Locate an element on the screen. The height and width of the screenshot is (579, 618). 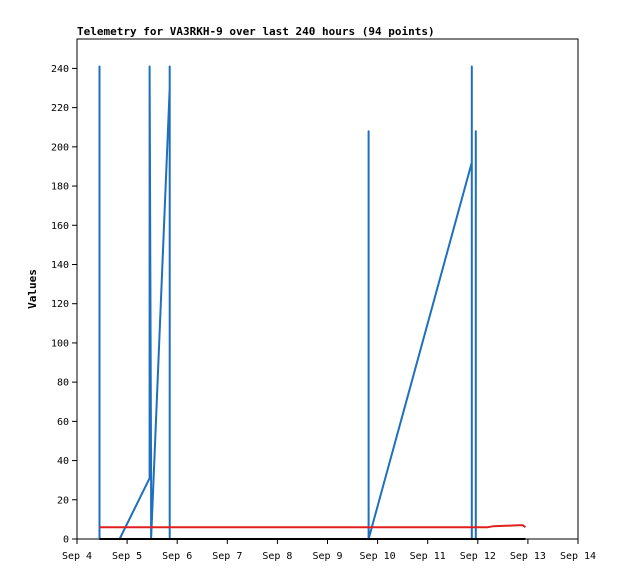
y-tick-label: 40 is located at coordinates (63, 461).